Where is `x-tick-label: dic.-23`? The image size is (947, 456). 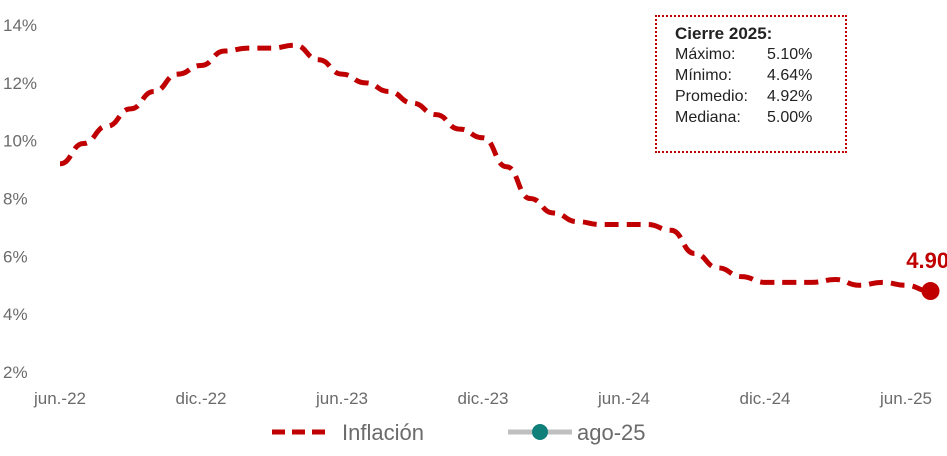 x-tick-label: dic.-23 is located at coordinates (482, 398).